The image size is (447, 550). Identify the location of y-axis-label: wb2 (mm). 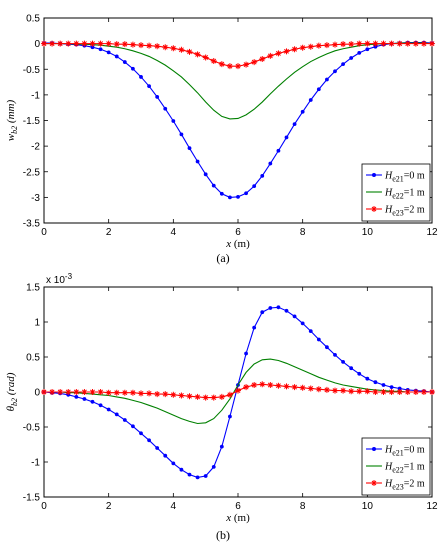
(12, 121).